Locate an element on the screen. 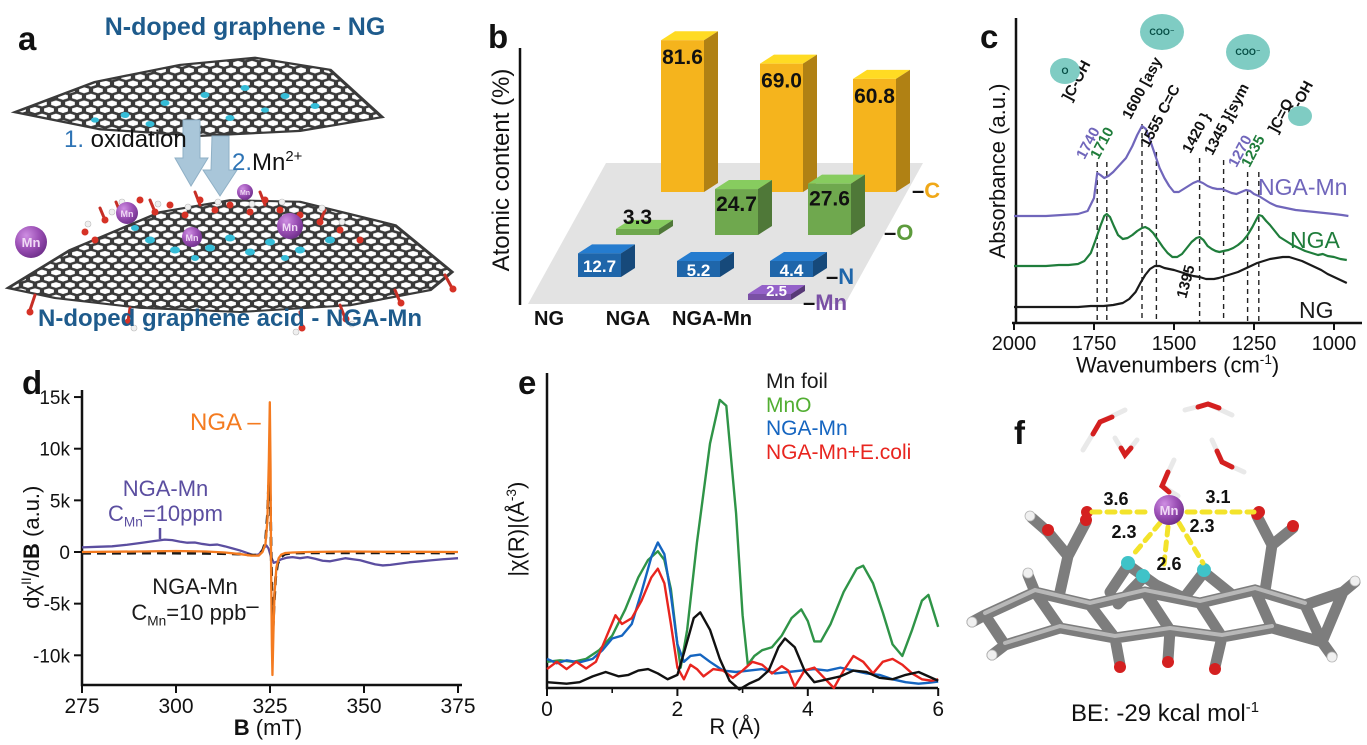  distance-labels: 3.6 3.1 2.3 2.3 2.6 is located at coordinates (1166, 530).